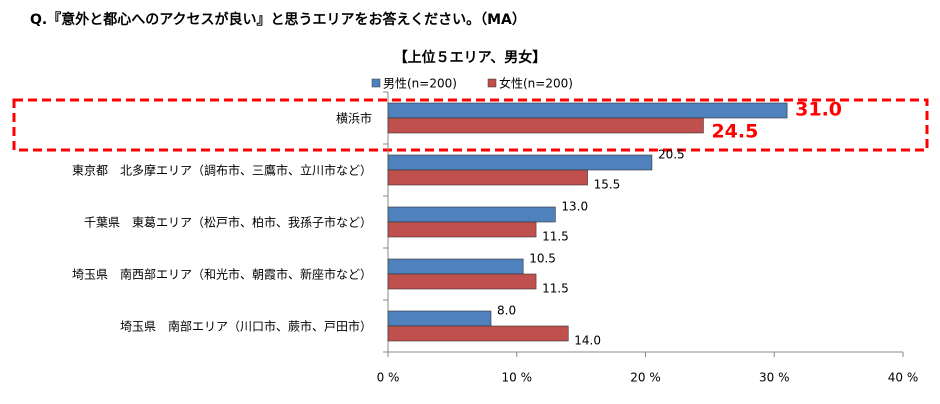 The width and height of the screenshot is (940, 404). I want to click on x-tick-label: 40 %, so click(903, 378).